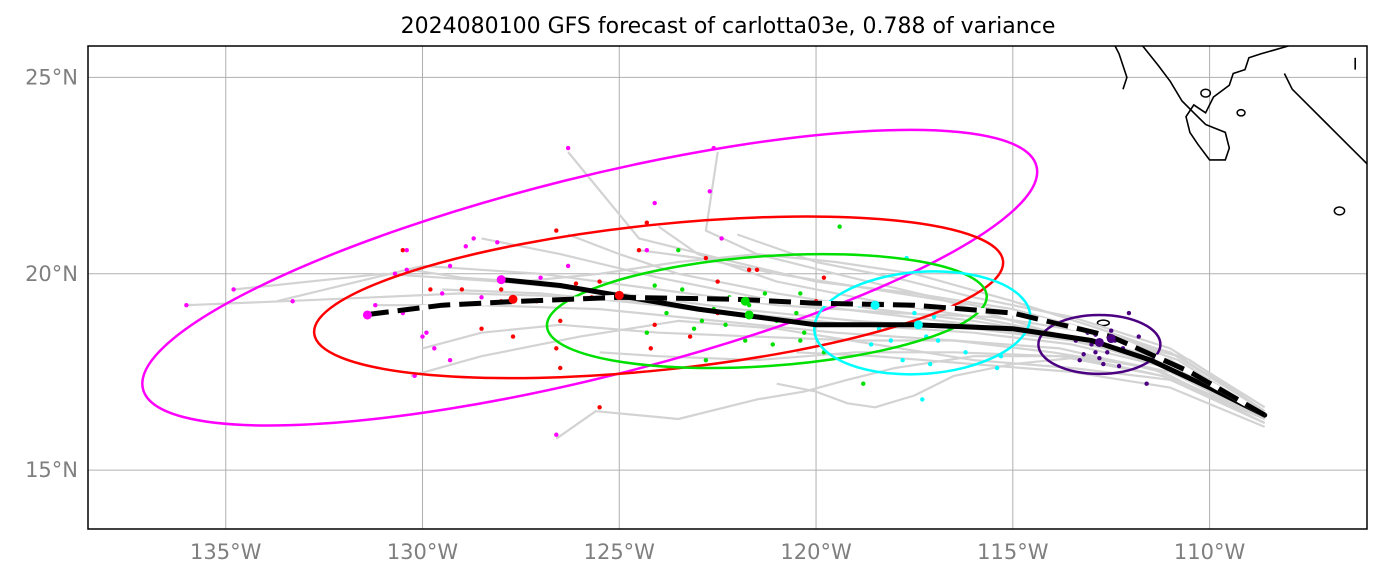 The height and width of the screenshot is (579, 1382). I want to click on cluster-centers, so click(739, 311).